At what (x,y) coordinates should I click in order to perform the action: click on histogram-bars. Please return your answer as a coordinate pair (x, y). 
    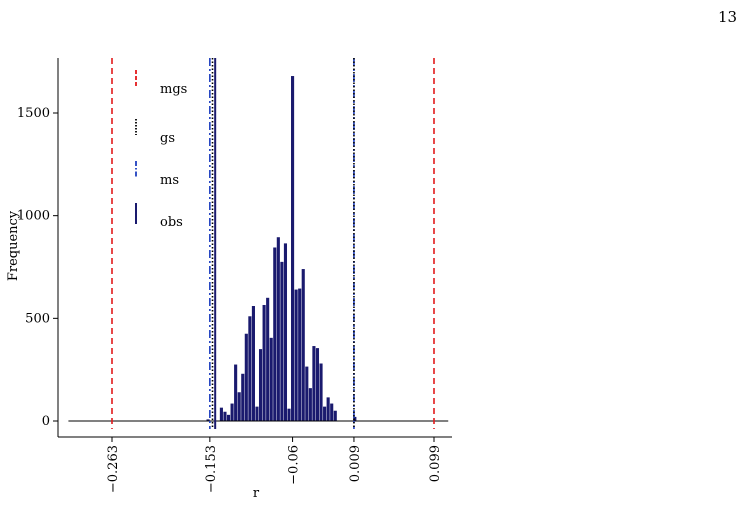
    Looking at the image, I should click on (281, 248).